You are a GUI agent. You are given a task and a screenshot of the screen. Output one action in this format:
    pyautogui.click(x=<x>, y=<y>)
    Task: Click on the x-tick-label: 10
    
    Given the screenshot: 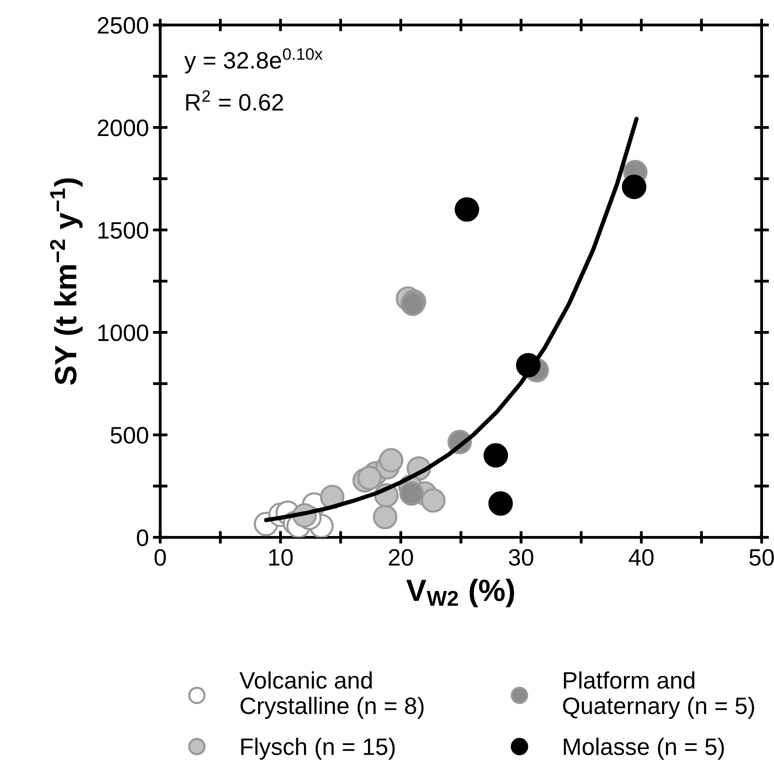 What is the action you would take?
    pyautogui.click(x=281, y=557)
    